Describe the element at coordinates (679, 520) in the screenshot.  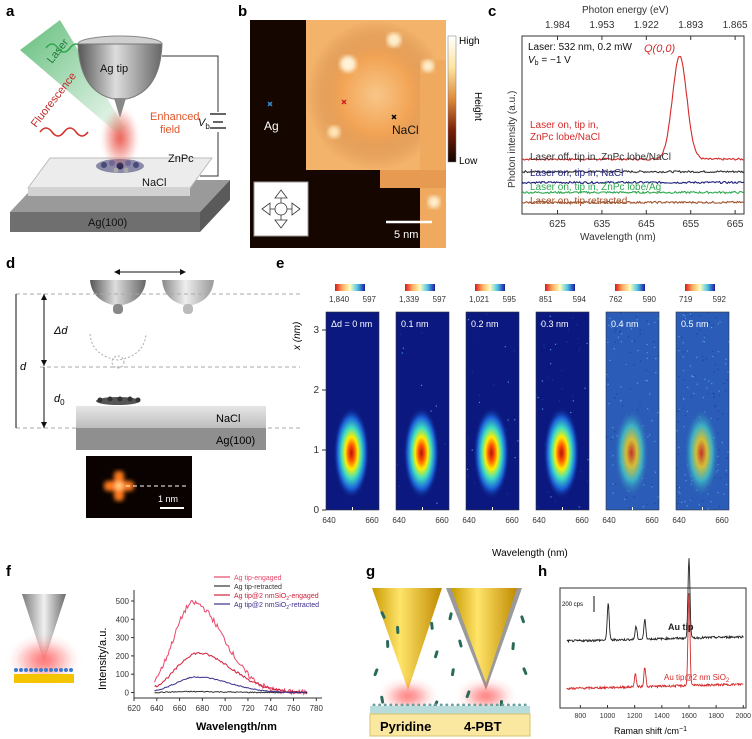
I see `panel-e-xtick-5-0: 640` at that location.